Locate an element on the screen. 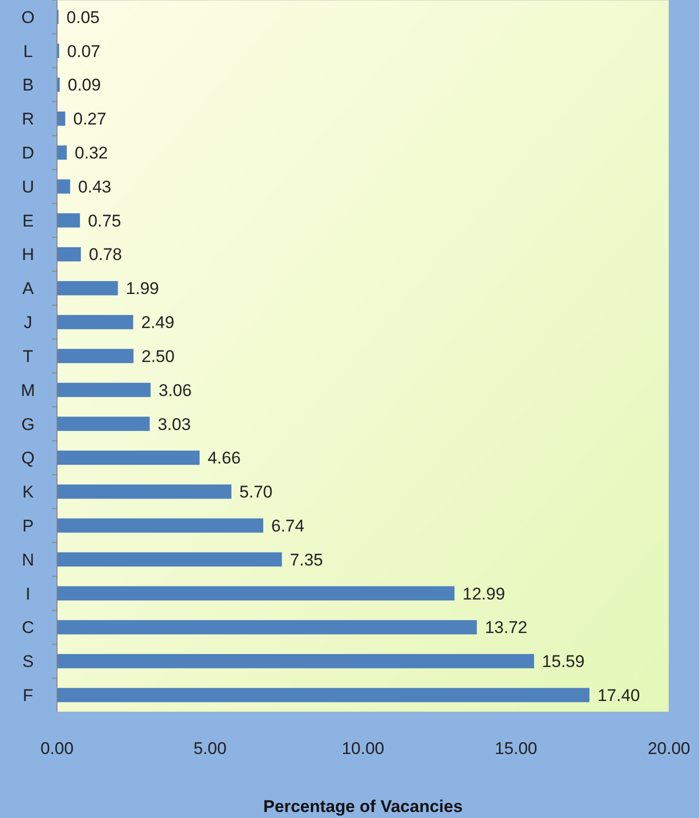 The image size is (699, 818). data-label: 3.03 is located at coordinates (174, 424).